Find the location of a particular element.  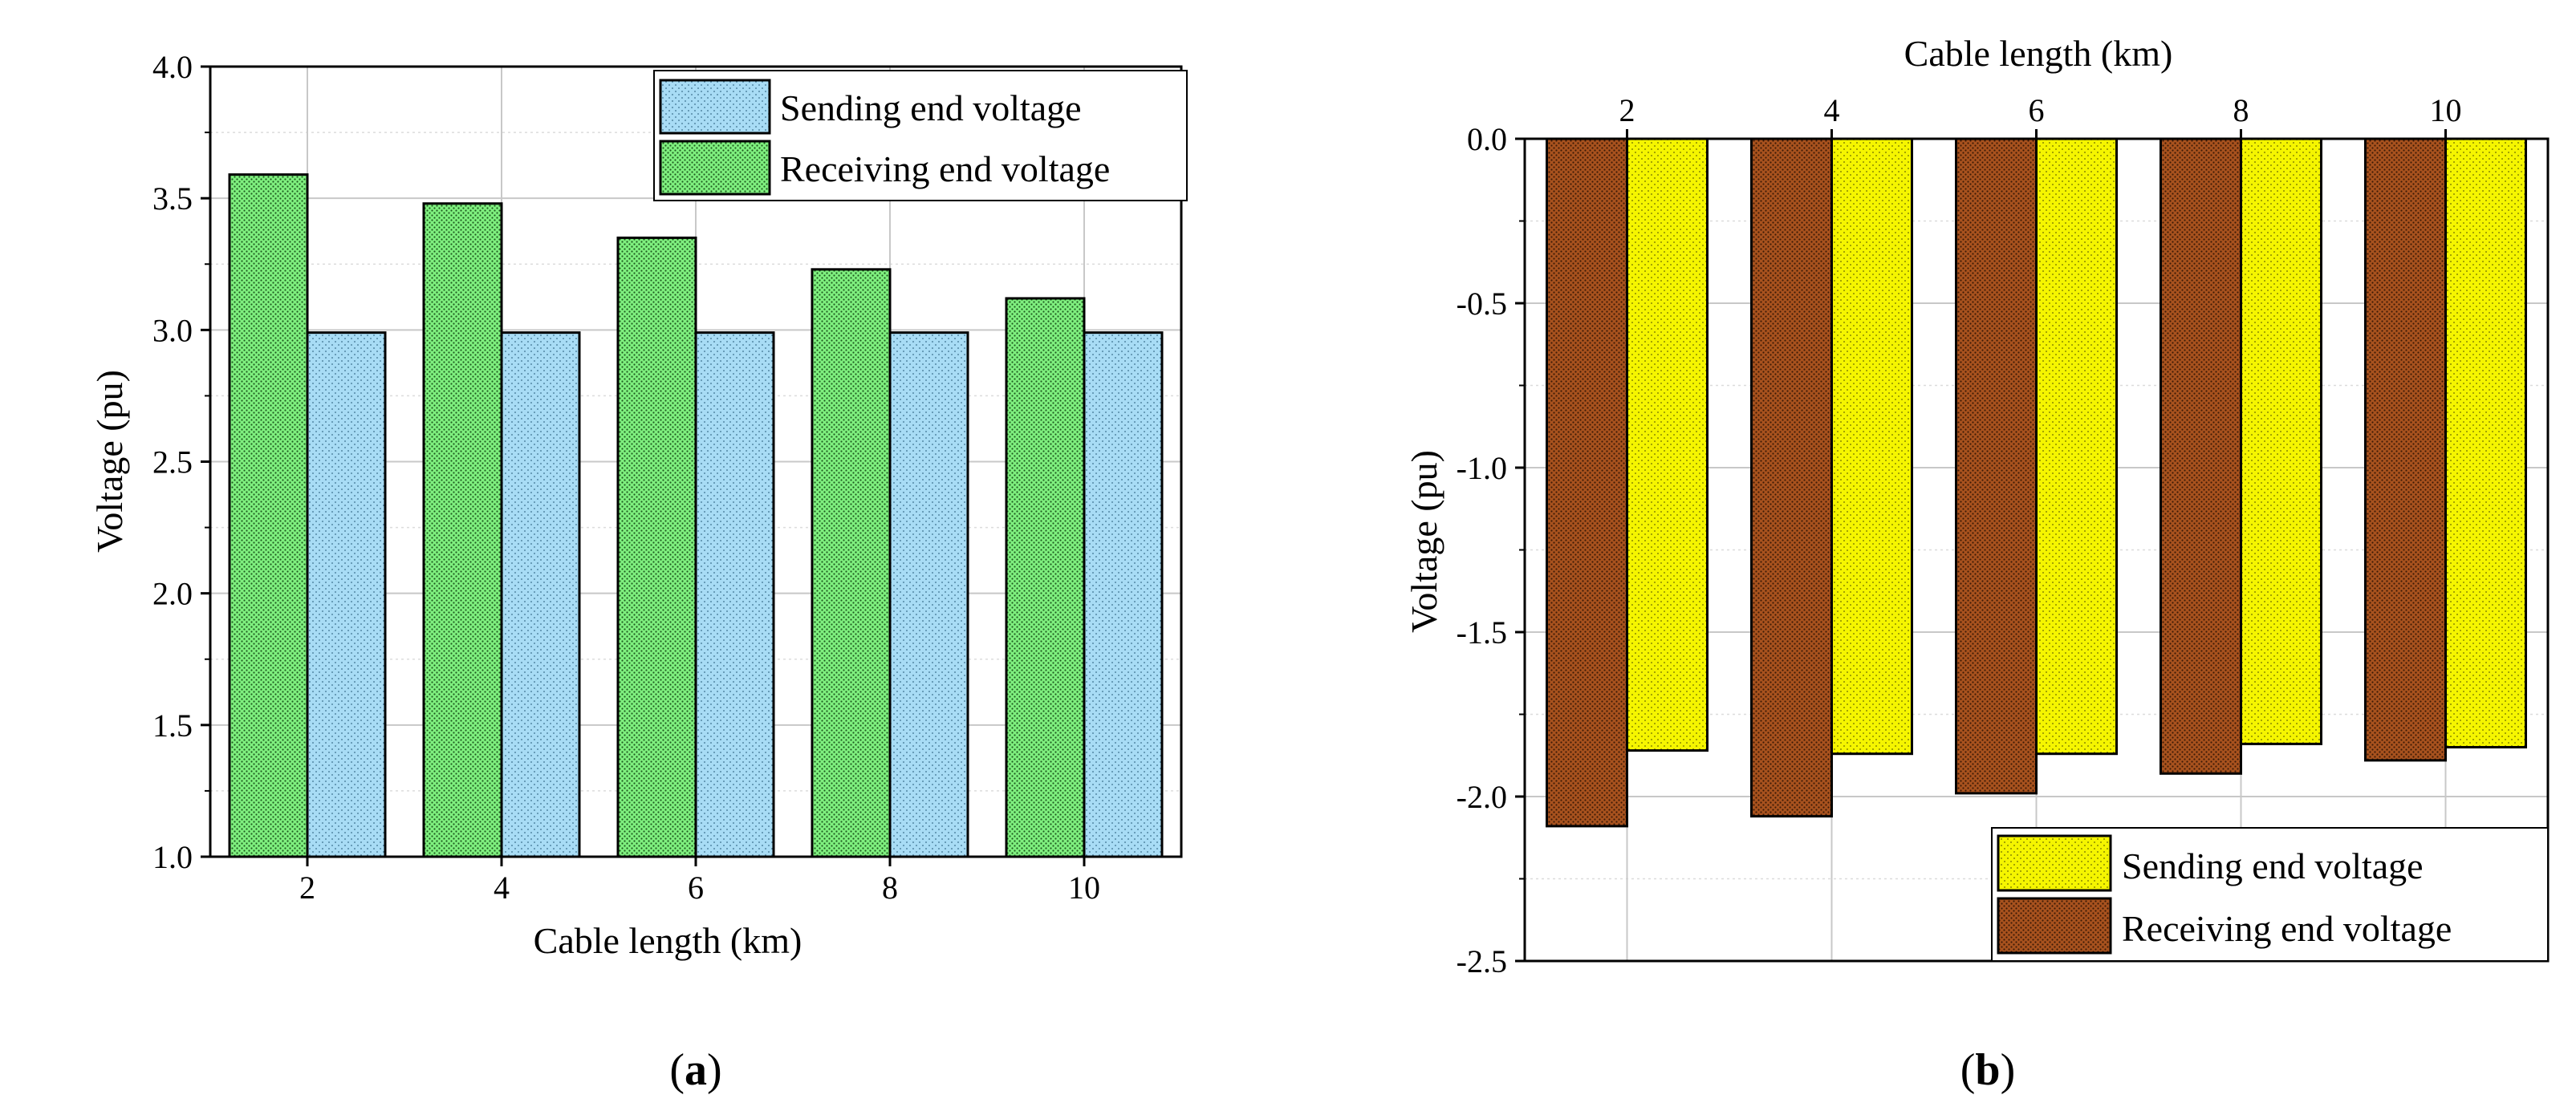

y-tick-label: 3.5 is located at coordinates (173, 198).